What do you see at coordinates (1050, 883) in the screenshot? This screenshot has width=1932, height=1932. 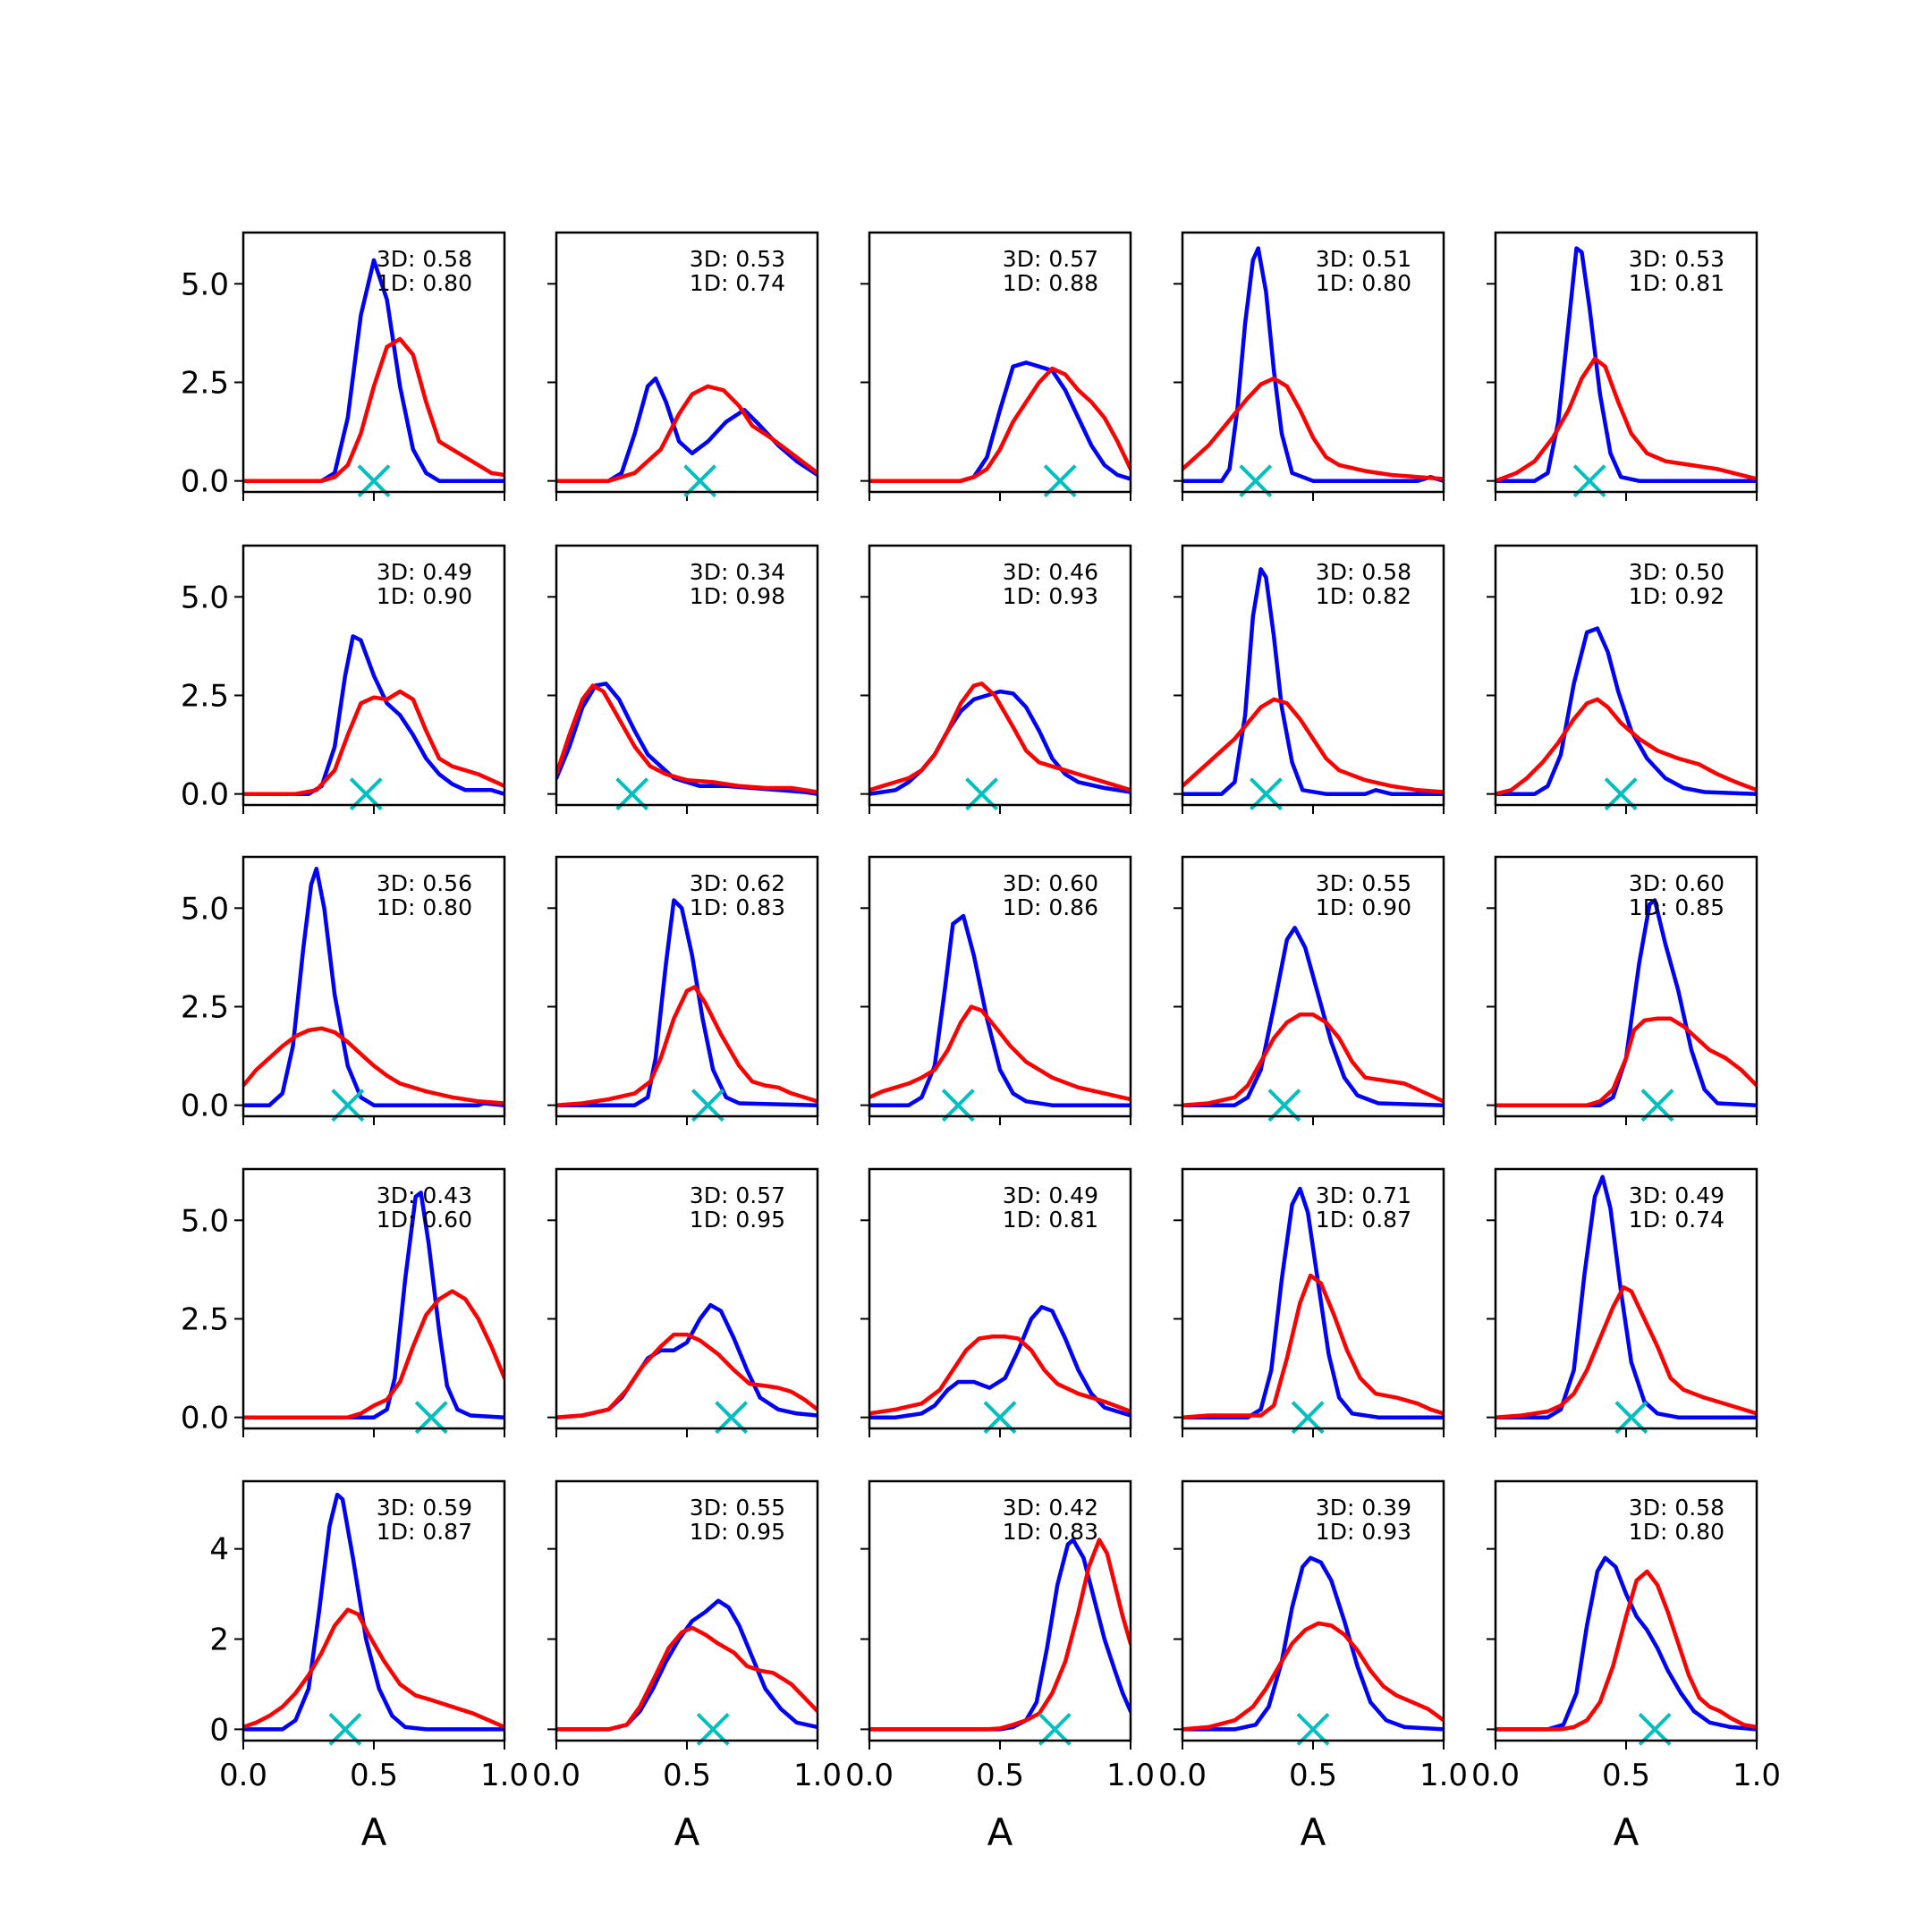 I see `score-3d-label: 3D: 0.60` at bounding box center [1050, 883].